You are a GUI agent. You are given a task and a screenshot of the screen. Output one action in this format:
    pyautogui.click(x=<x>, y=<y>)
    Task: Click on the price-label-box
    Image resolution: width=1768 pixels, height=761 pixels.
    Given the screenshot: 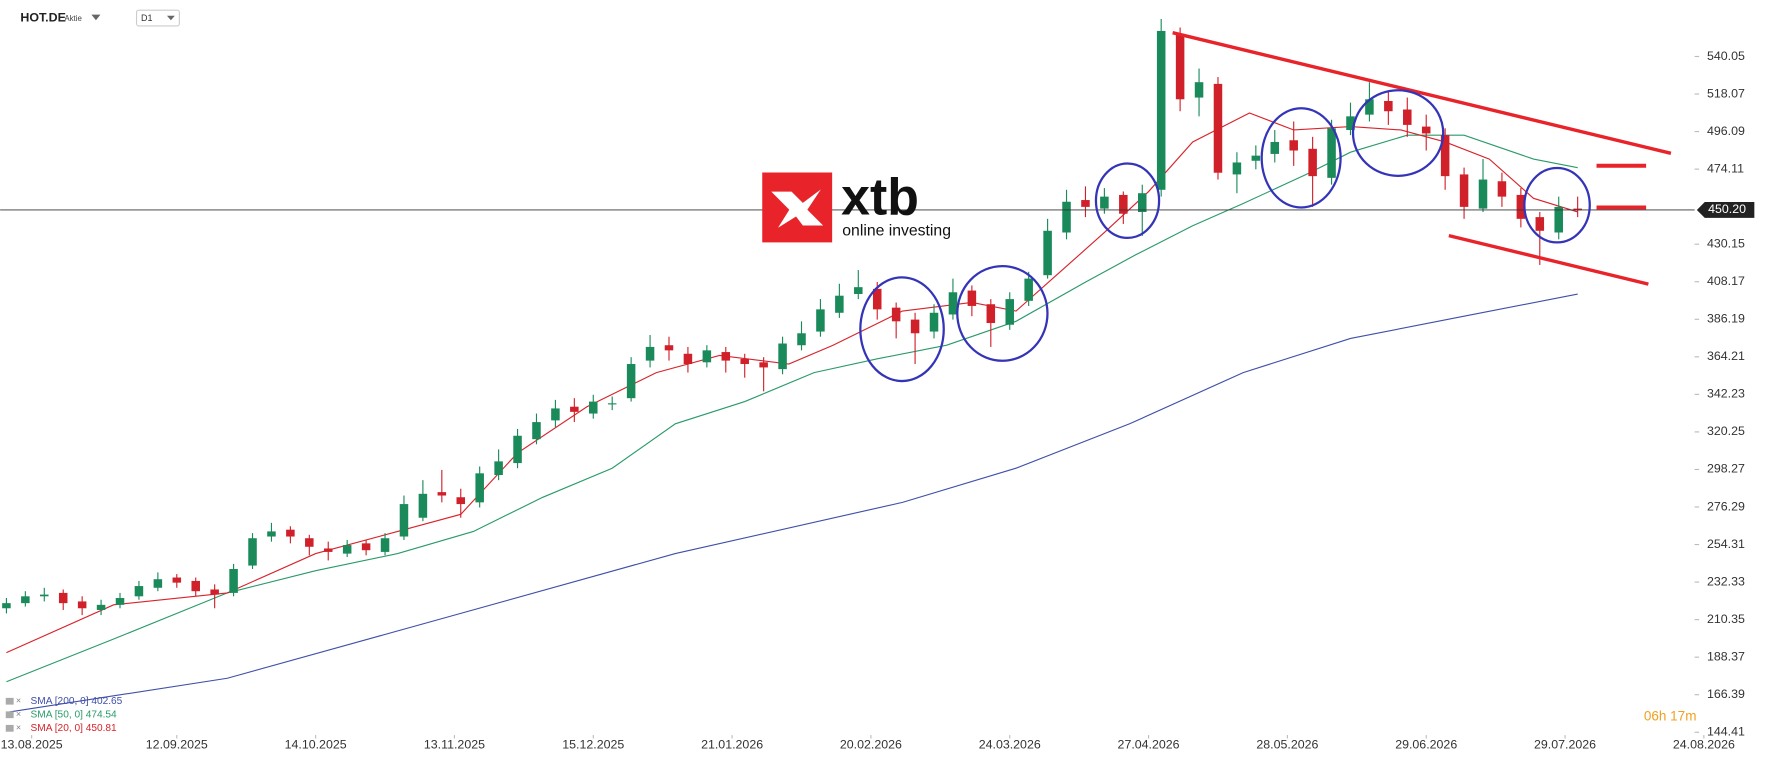 What is the action you would take?
    pyautogui.click(x=1725, y=210)
    